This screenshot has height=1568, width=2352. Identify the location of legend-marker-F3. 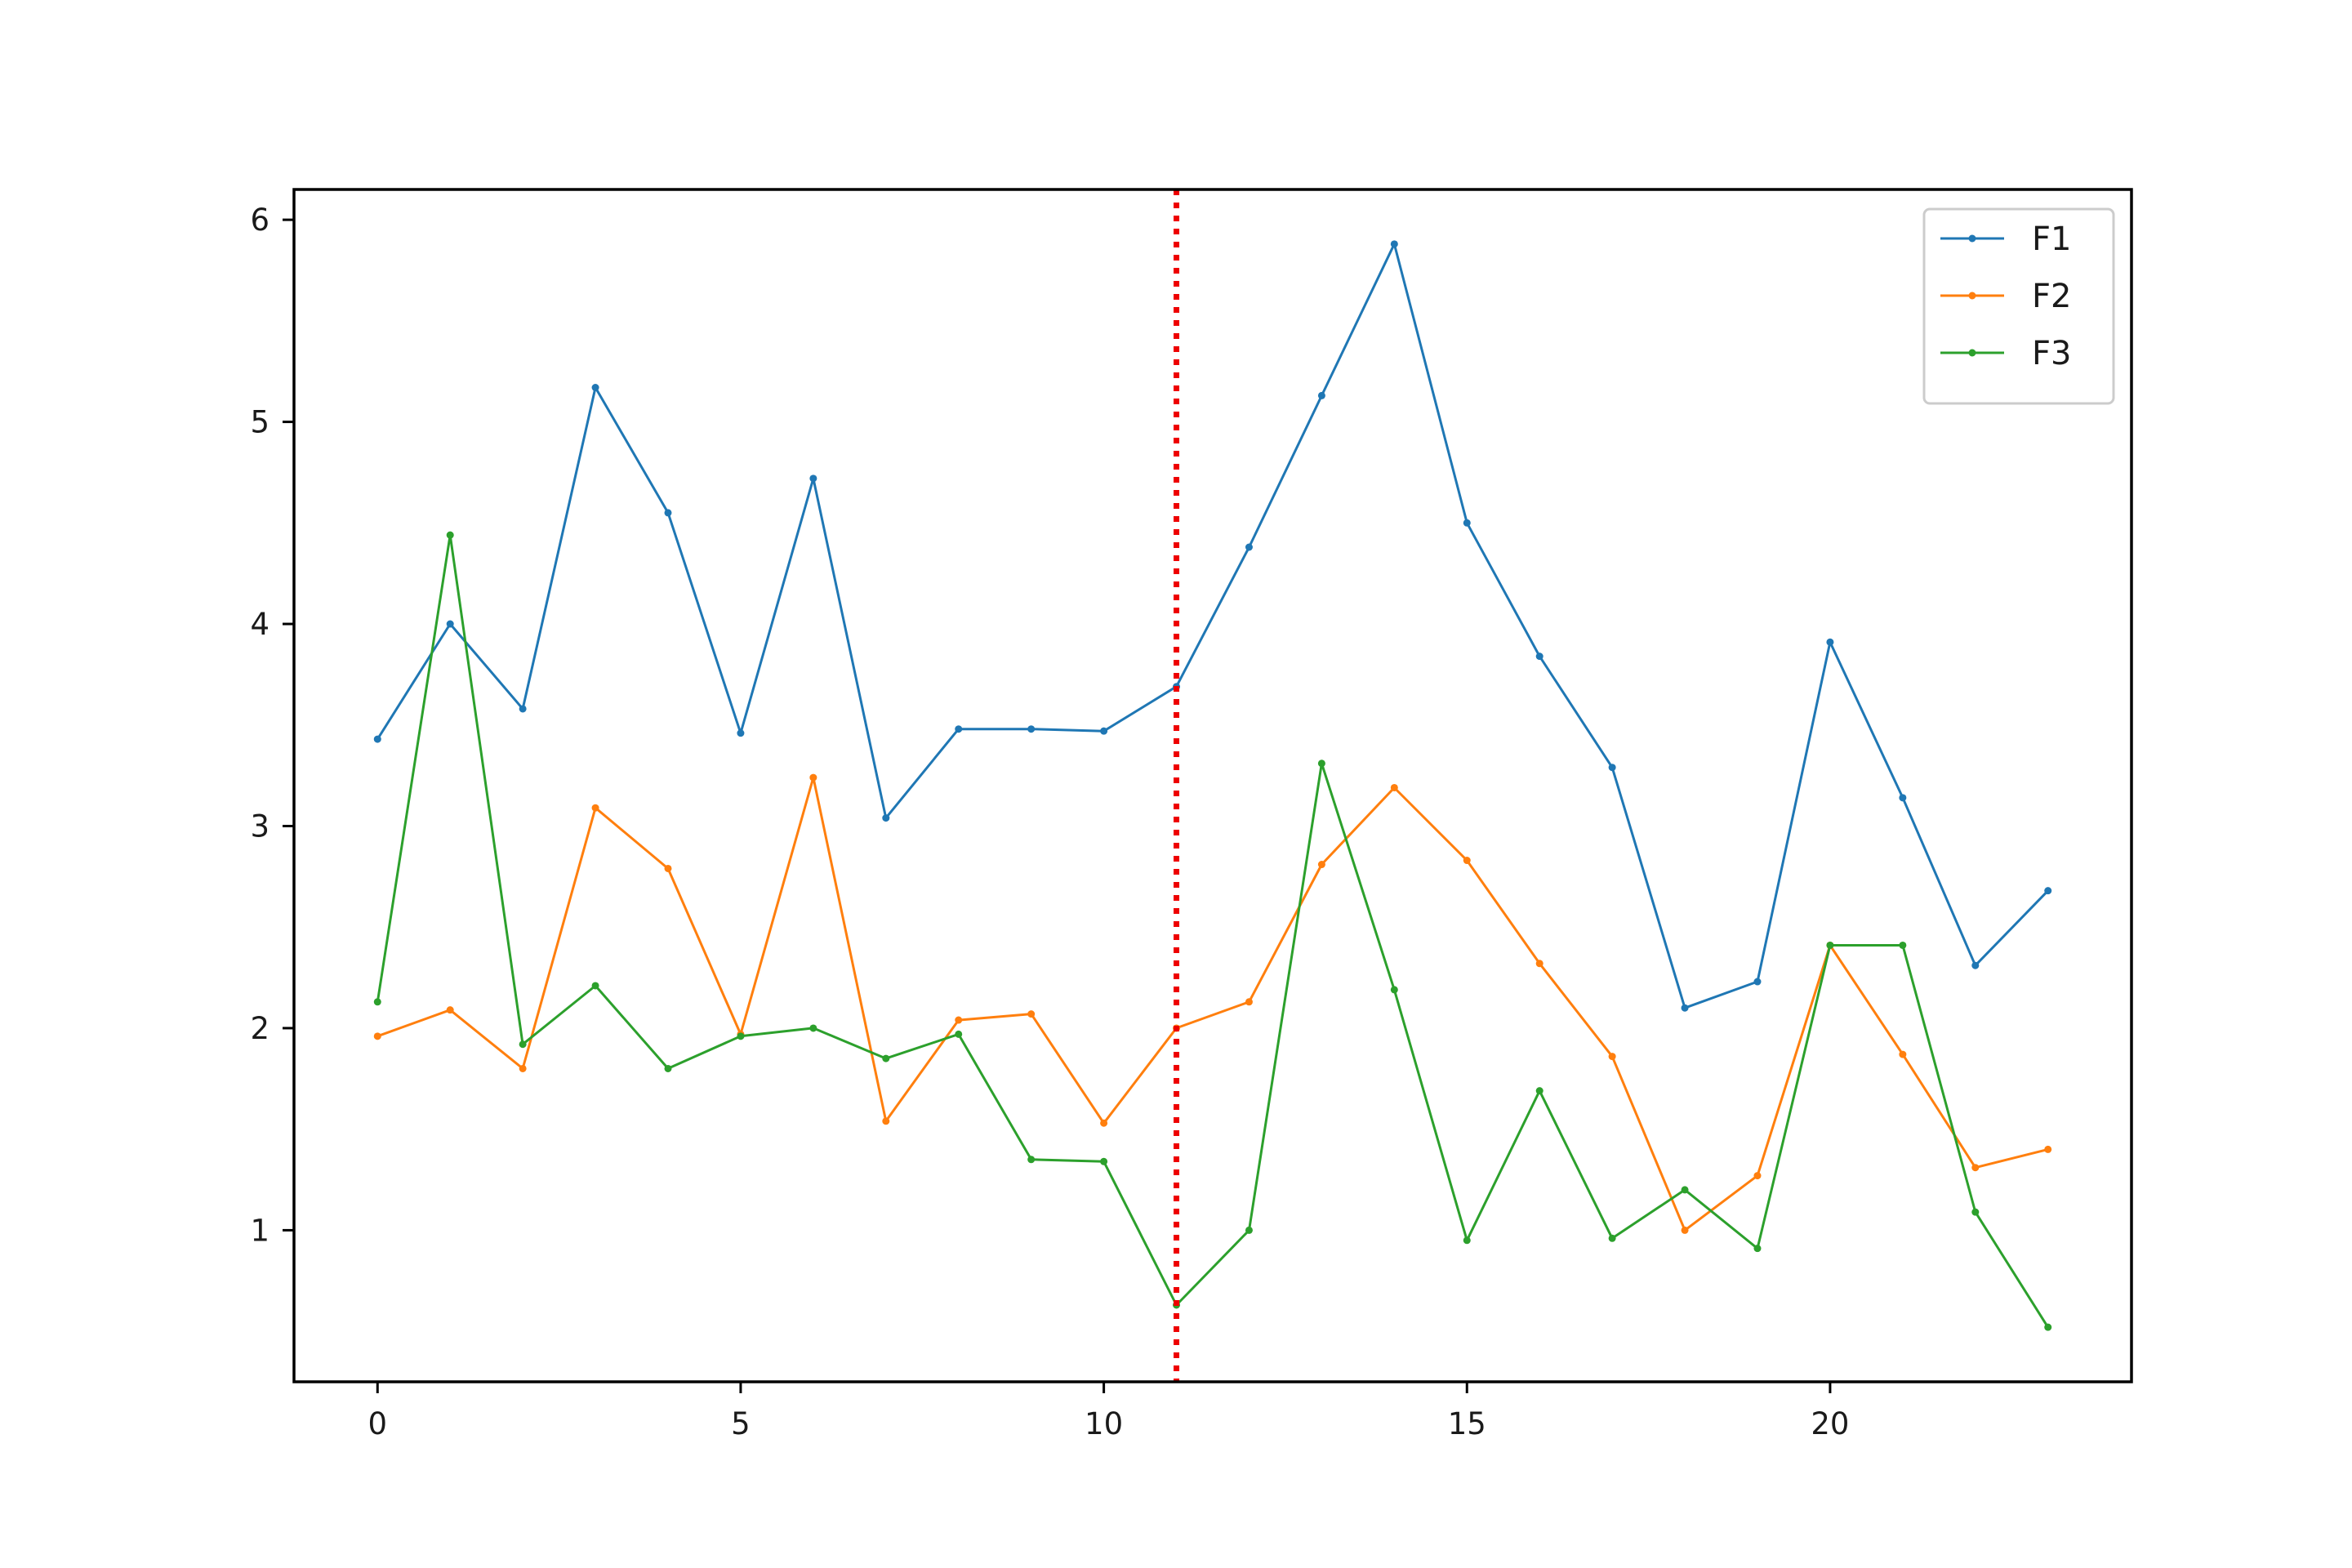
(1972, 353).